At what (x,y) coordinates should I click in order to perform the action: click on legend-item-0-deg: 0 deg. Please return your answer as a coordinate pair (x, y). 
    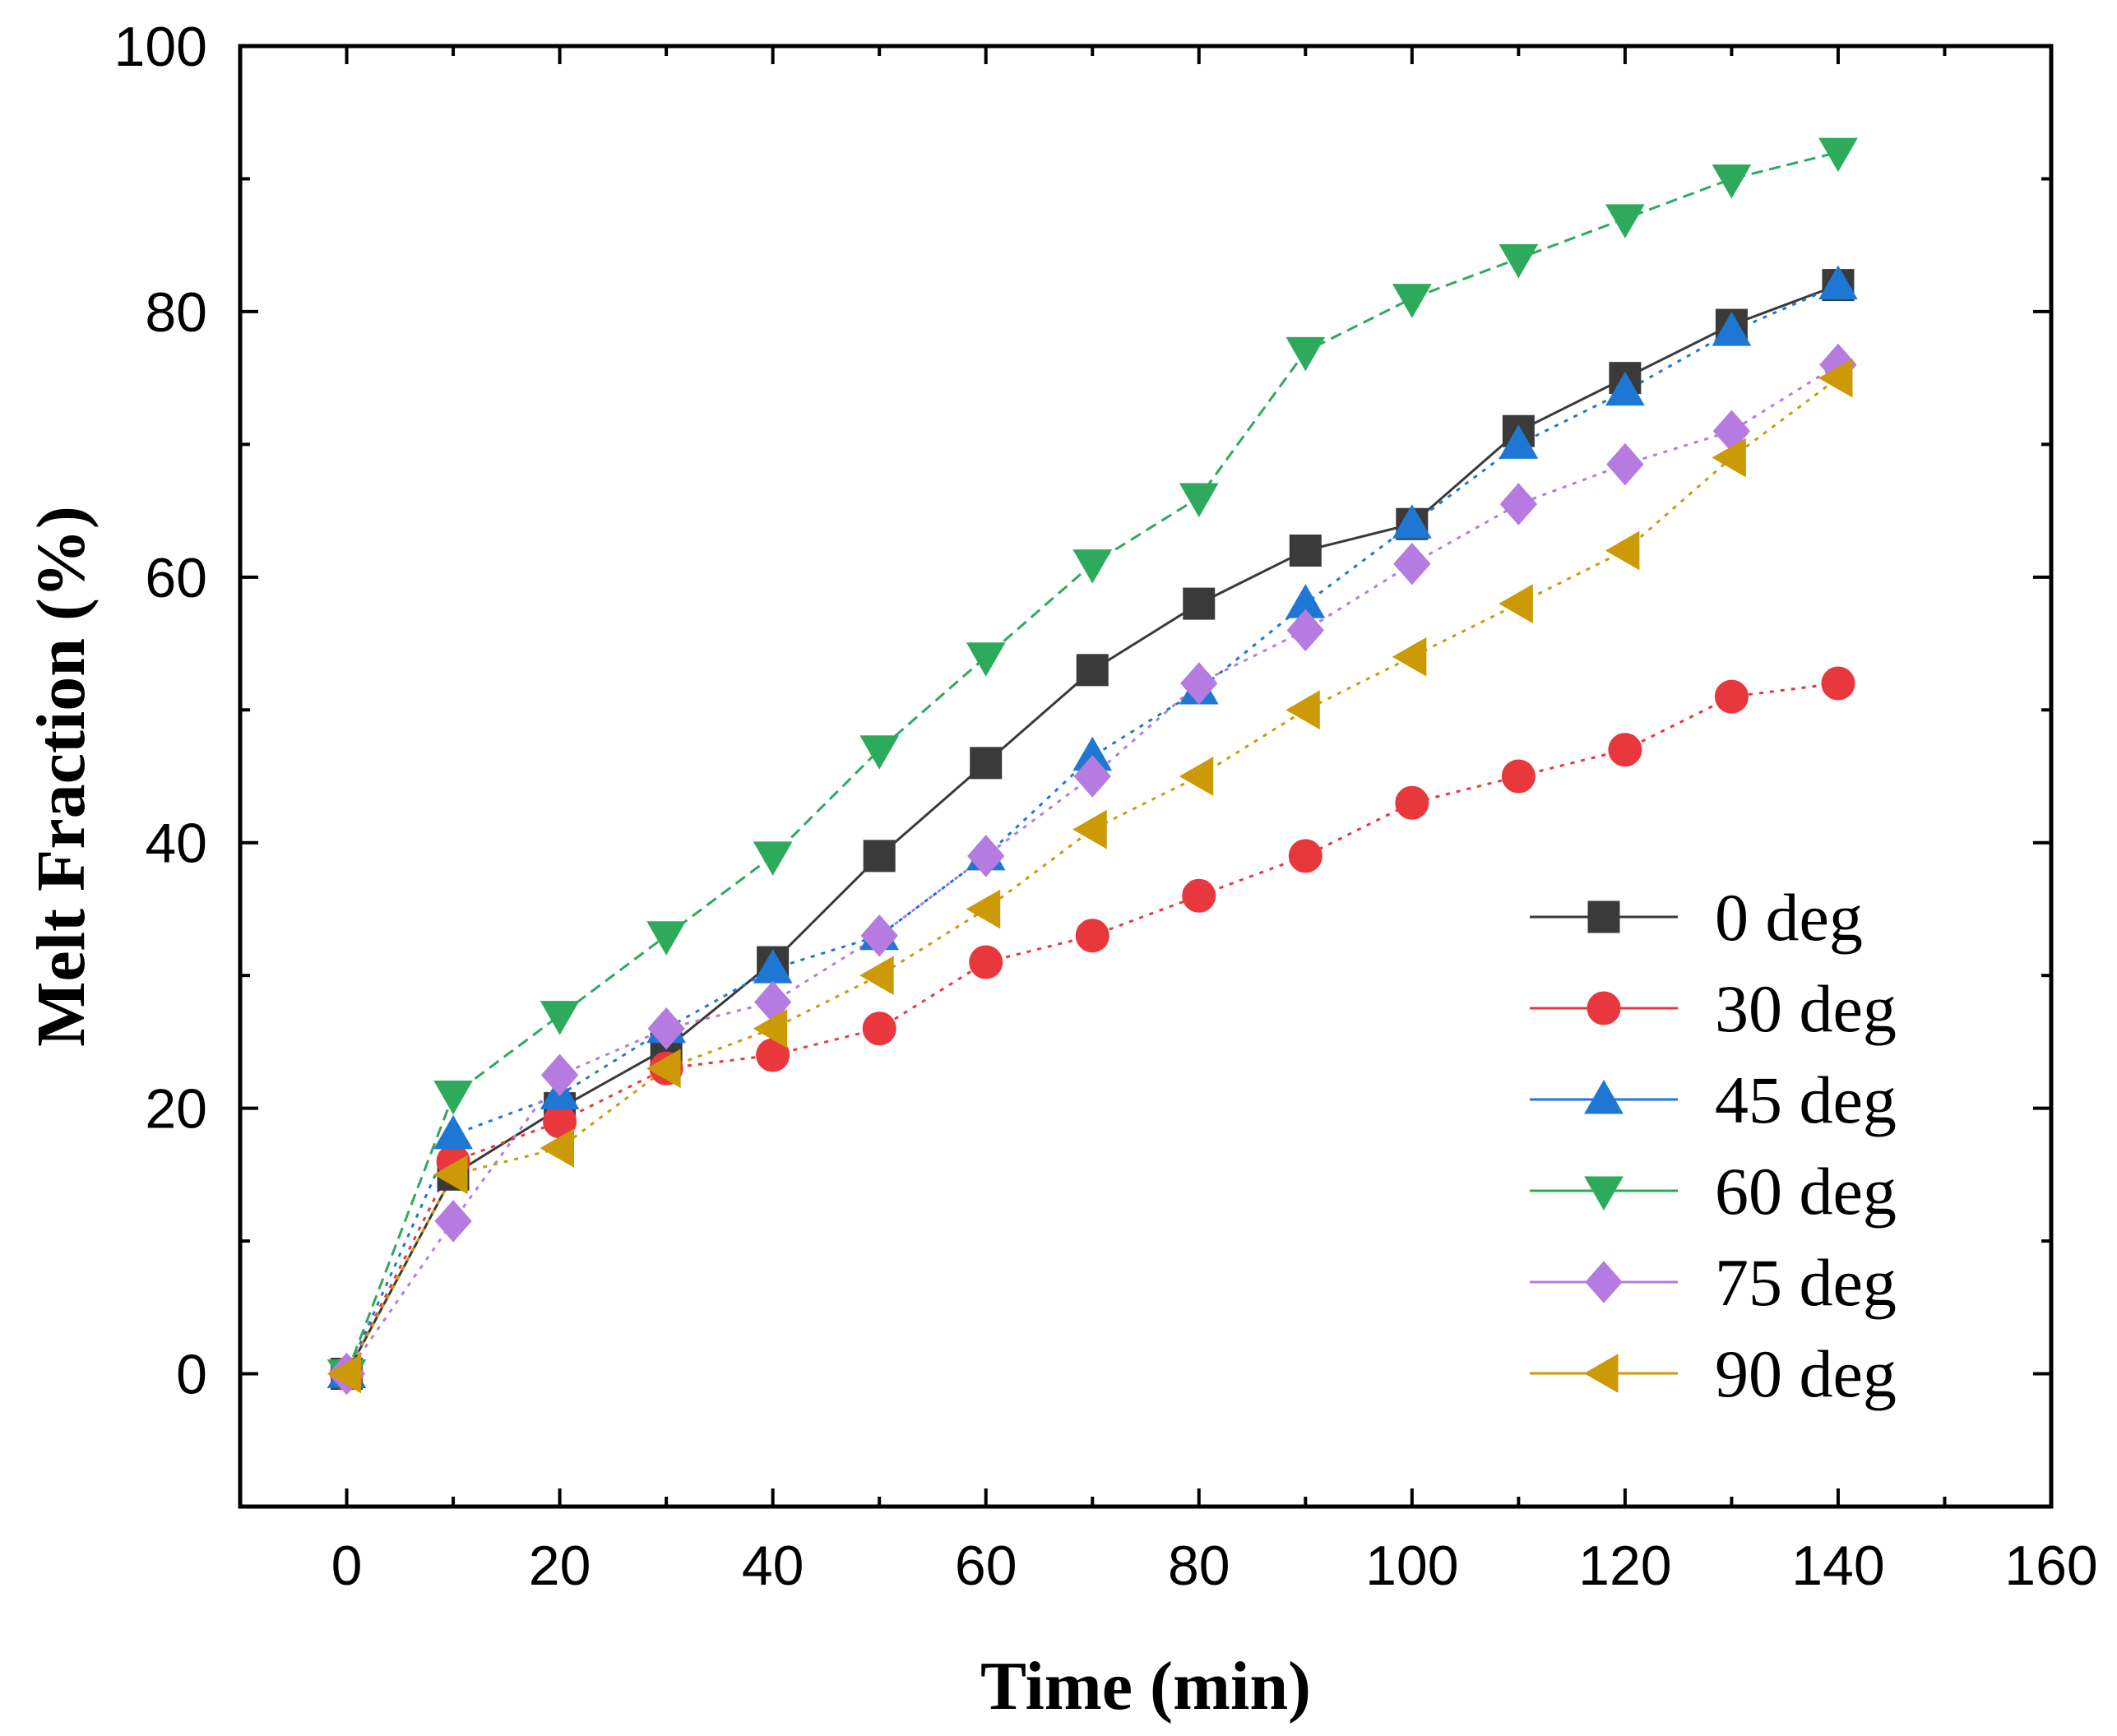
    Looking at the image, I should click on (1696, 918).